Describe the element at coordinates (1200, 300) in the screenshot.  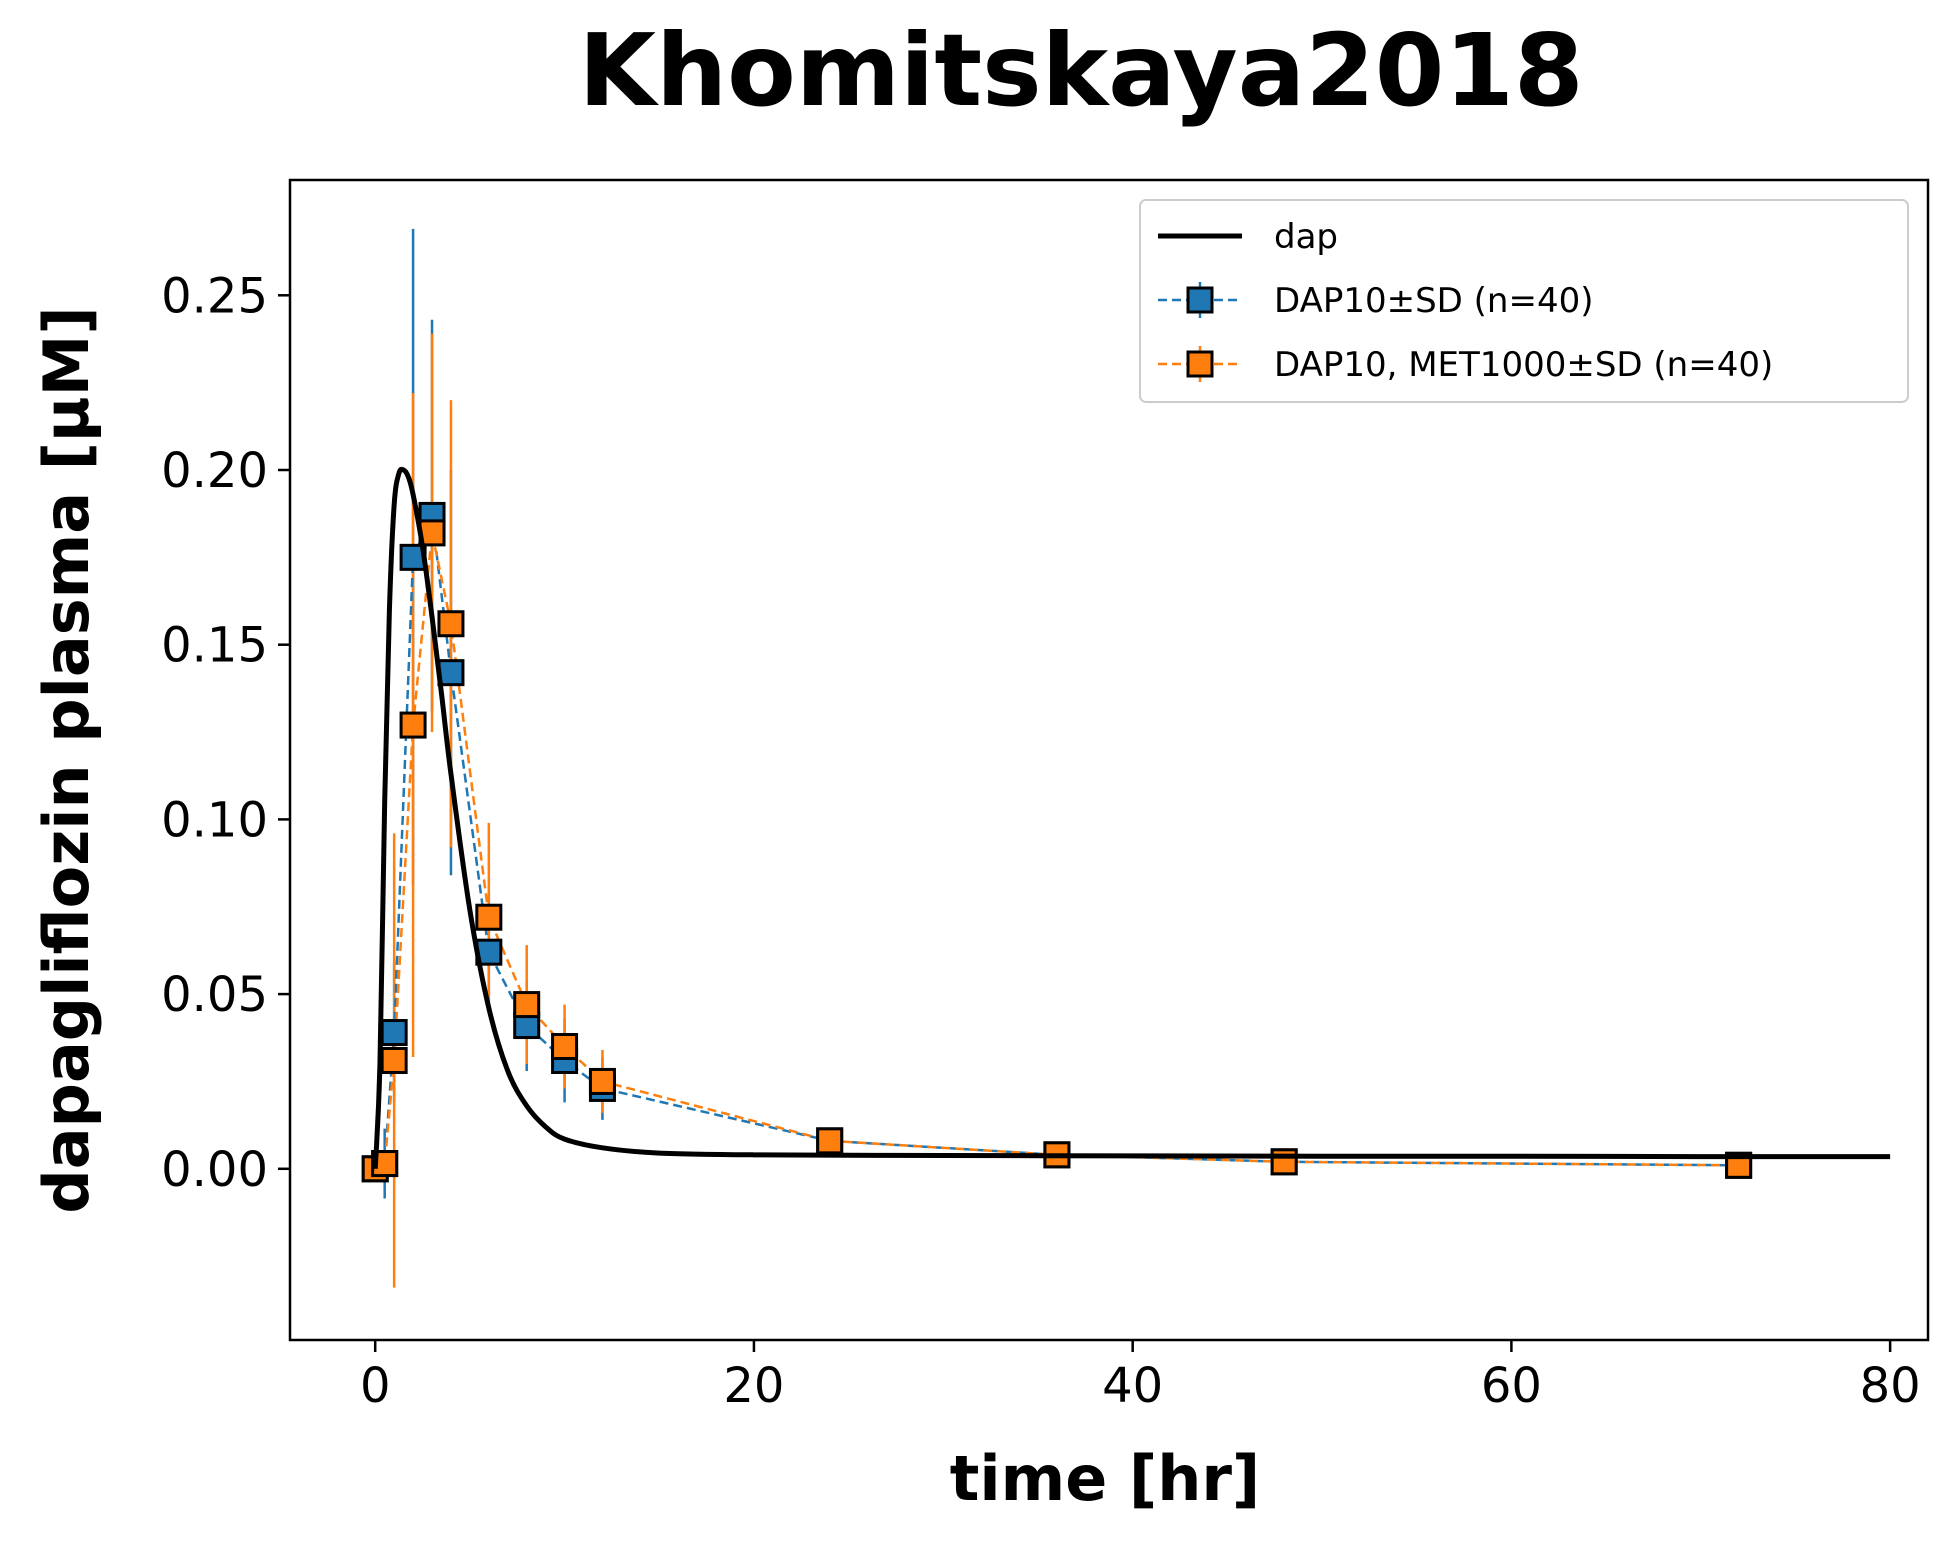
I see `legend-dap10-marker` at that location.